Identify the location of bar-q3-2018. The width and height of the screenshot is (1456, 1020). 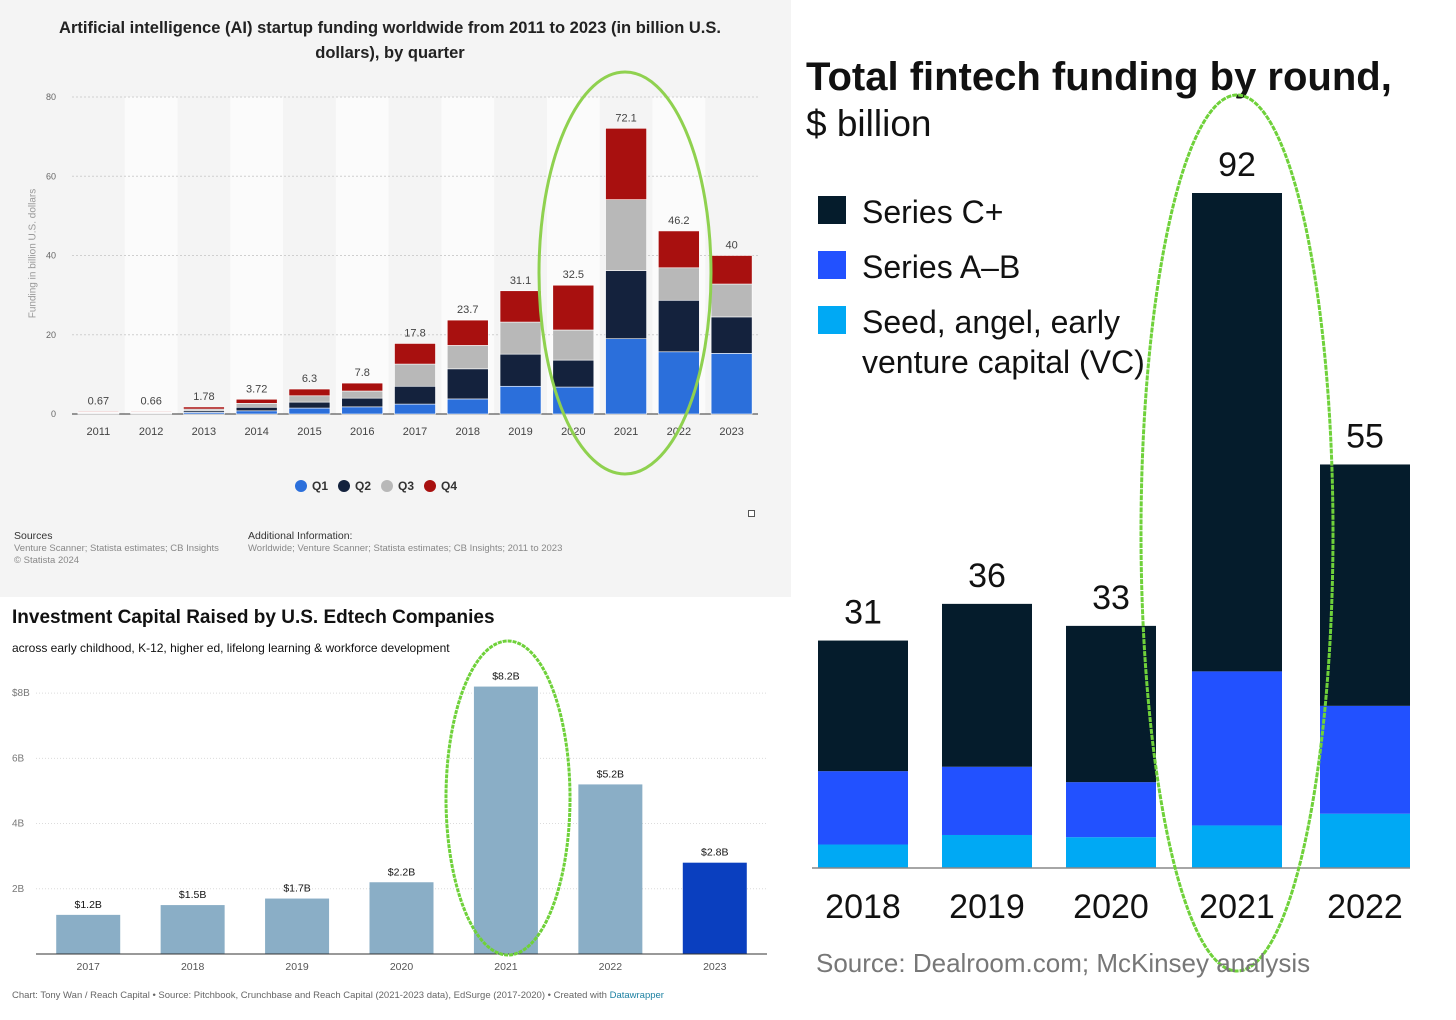
(467, 357).